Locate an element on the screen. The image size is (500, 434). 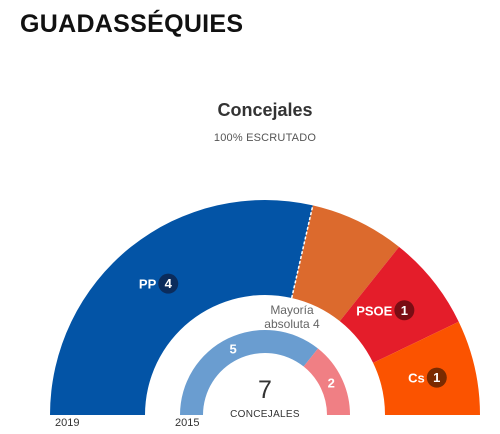
party-name-pp: PP is located at coordinates (148, 284).